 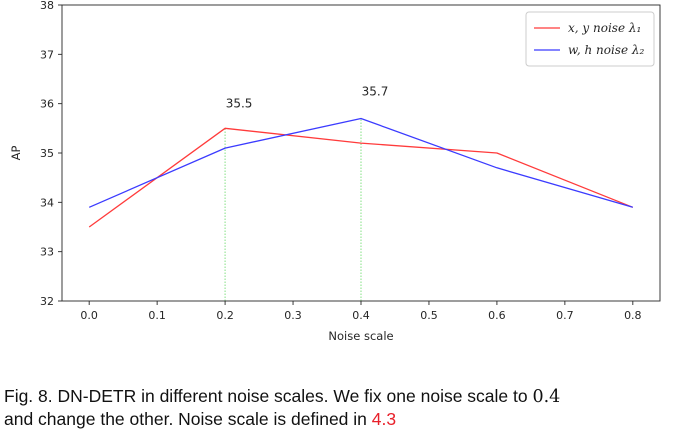 I want to click on x-tick-label: 0.8, so click(x=633, y=315).